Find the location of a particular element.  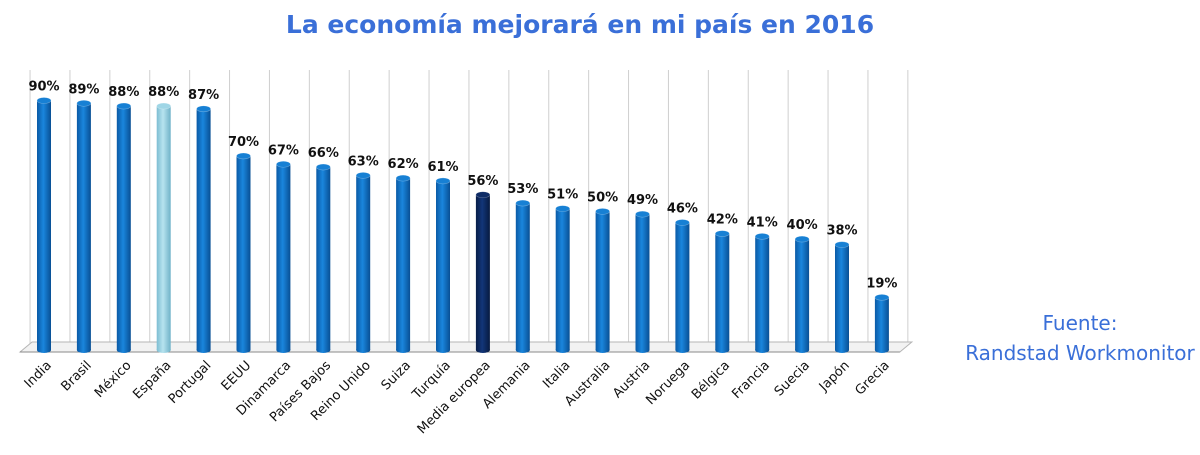

source-label: Fuente: is located at coordinates (1080, 323).